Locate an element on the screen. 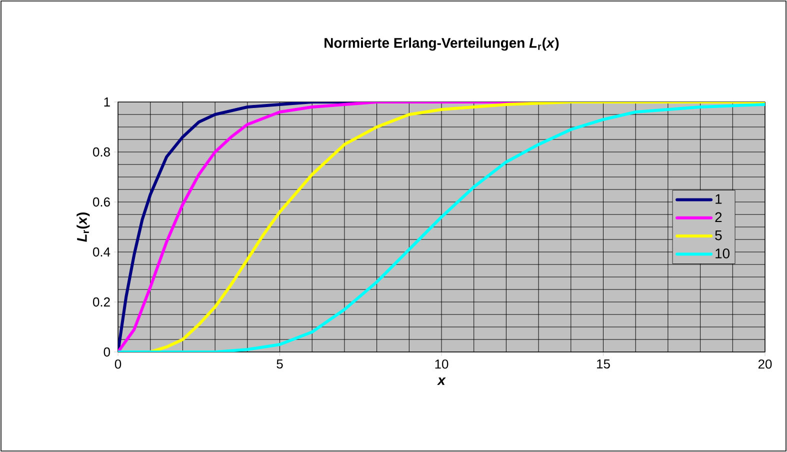 Image resolution: width=787 pixels, height=452 pixels. legend-label: 2 is located at coordinates (718, 217).